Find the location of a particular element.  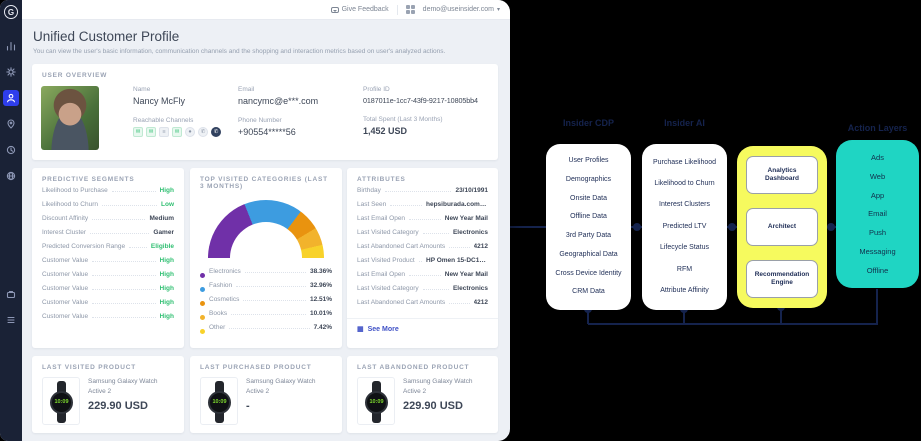

sidebar-item-web is located at coordinates (11, 176).